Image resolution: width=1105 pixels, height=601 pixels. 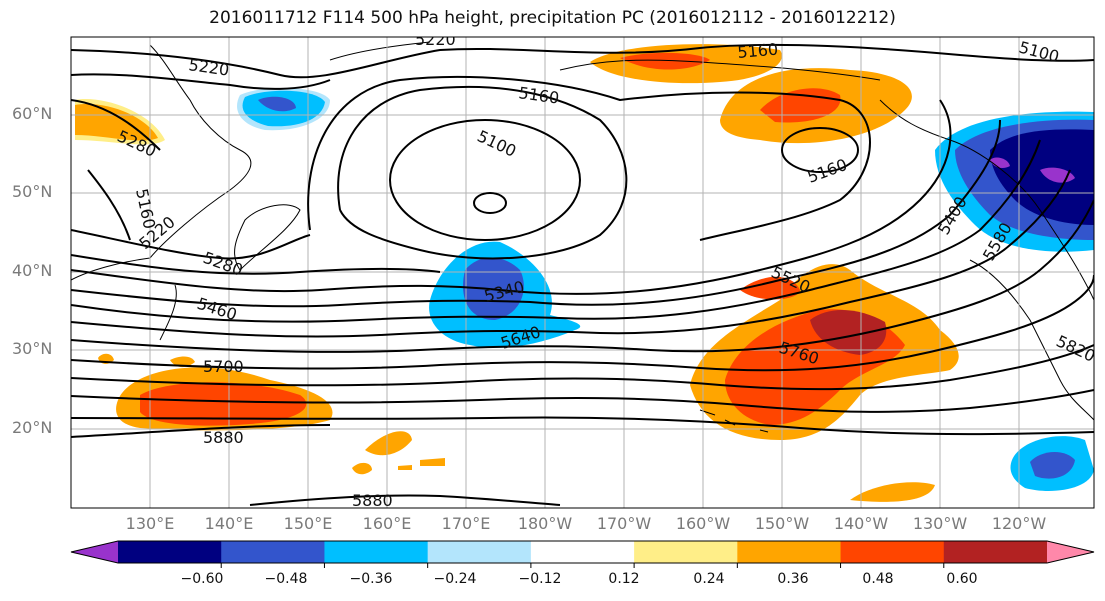 I want to click on colorbar-extend-low, so click(x=94, y=552).